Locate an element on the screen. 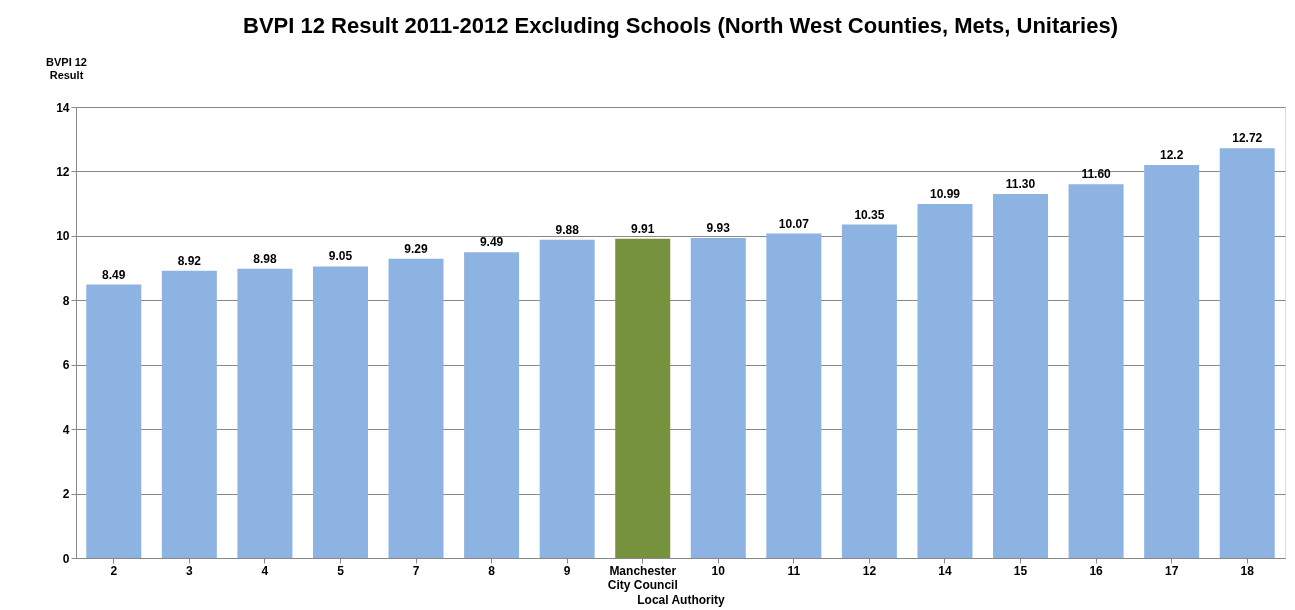 This screenshot has width=1295, height=610. data-label: 9.91 is located at coordinates (643, 228).